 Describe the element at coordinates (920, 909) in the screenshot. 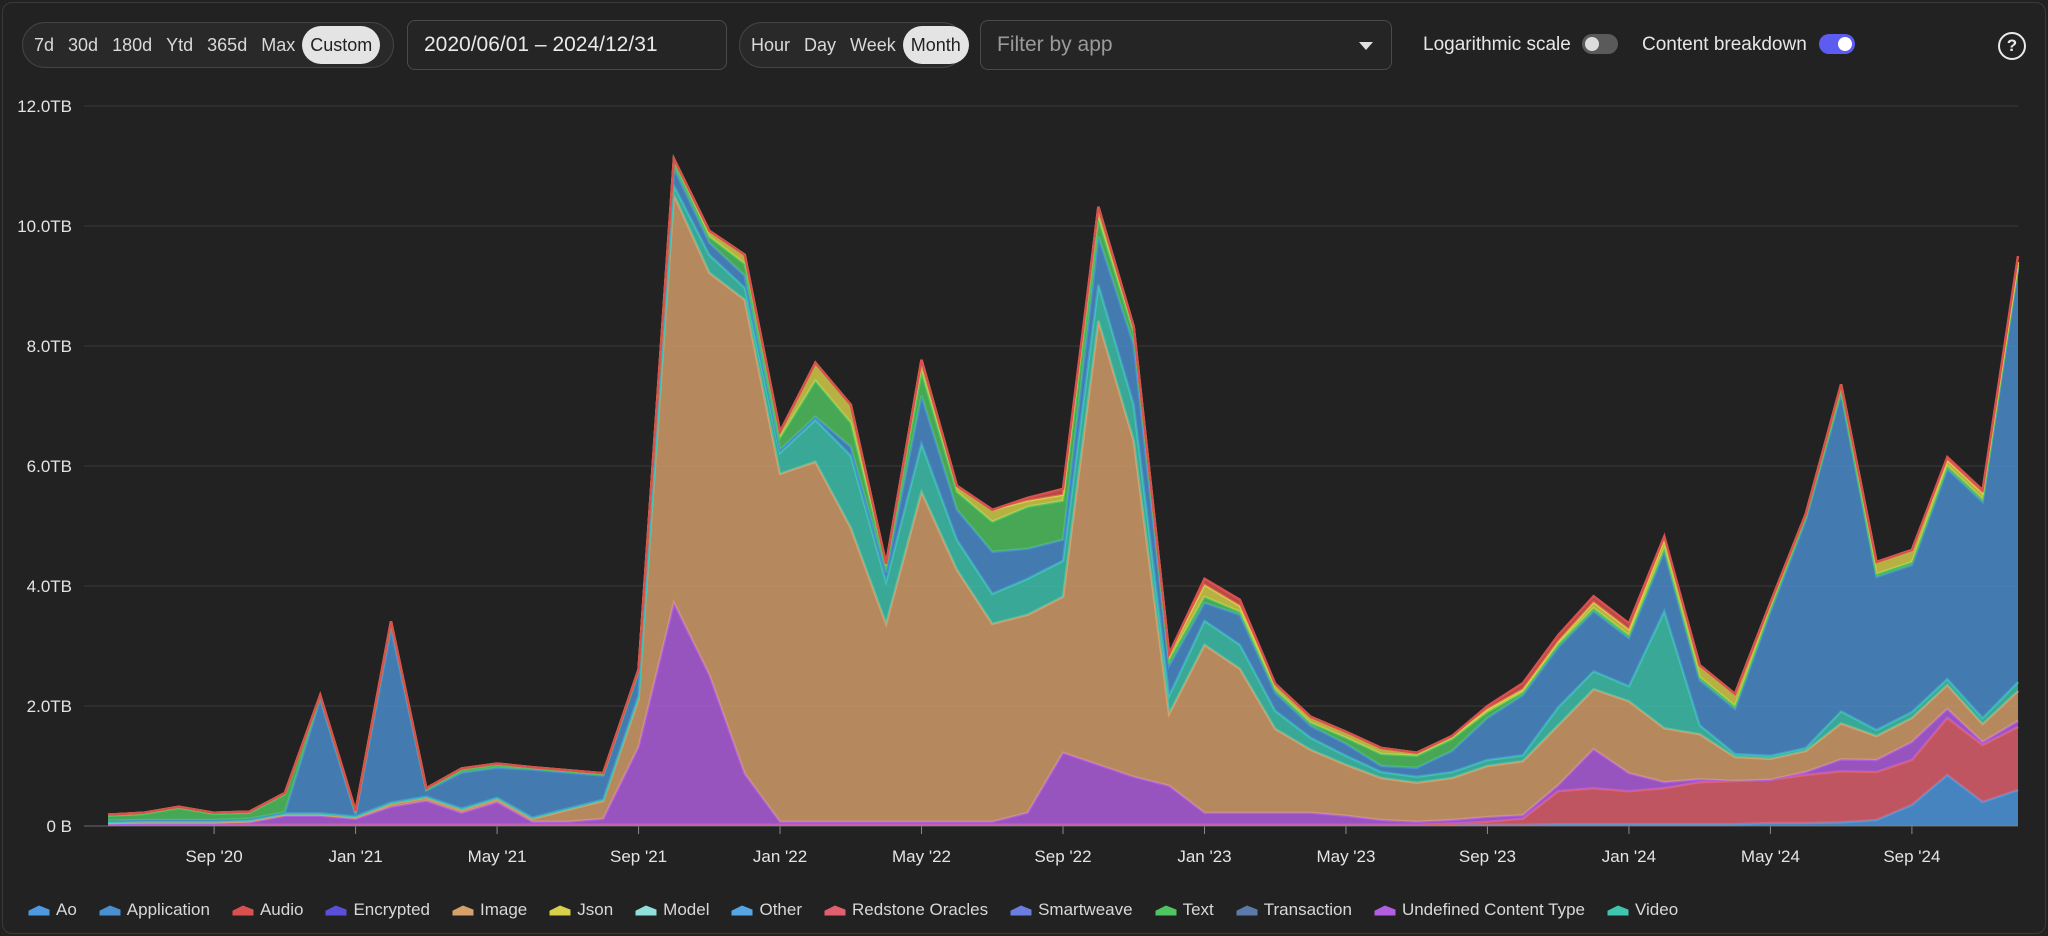

I see `legend-label: Redstone Oracles` at that location.